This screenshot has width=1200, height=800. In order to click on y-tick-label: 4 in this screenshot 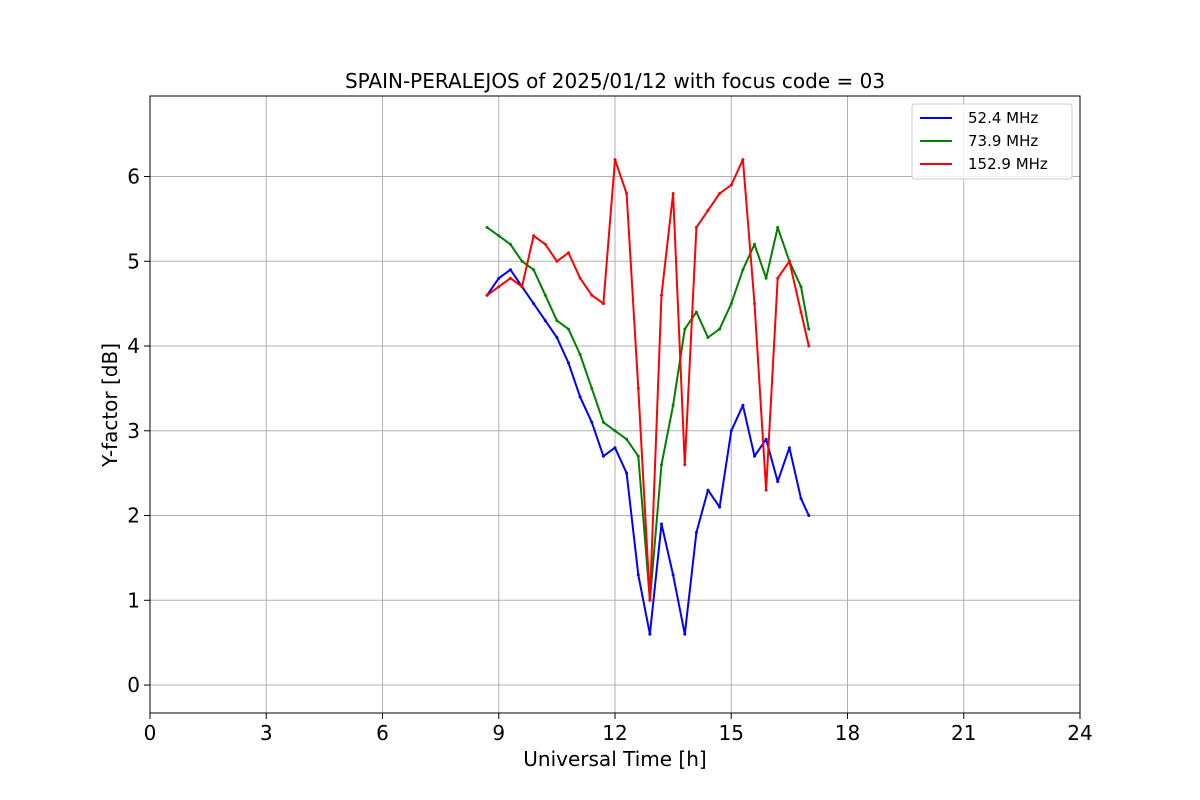, I will do `click(133, 346)`.